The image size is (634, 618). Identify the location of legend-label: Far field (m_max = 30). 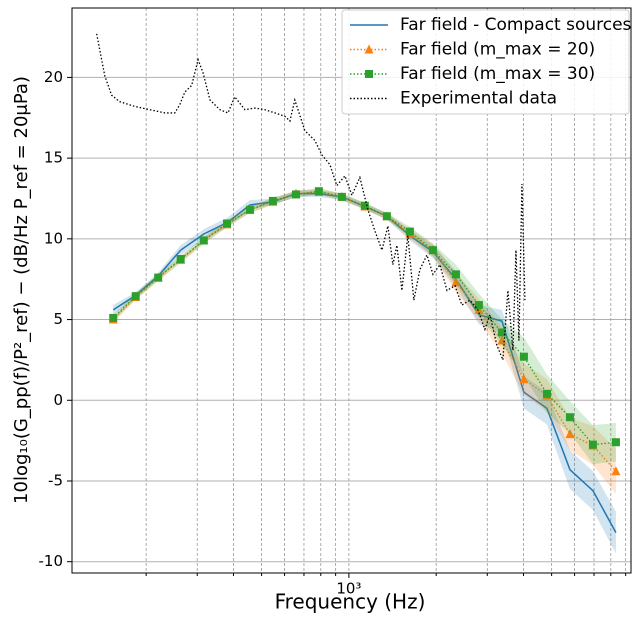
(497, 74).